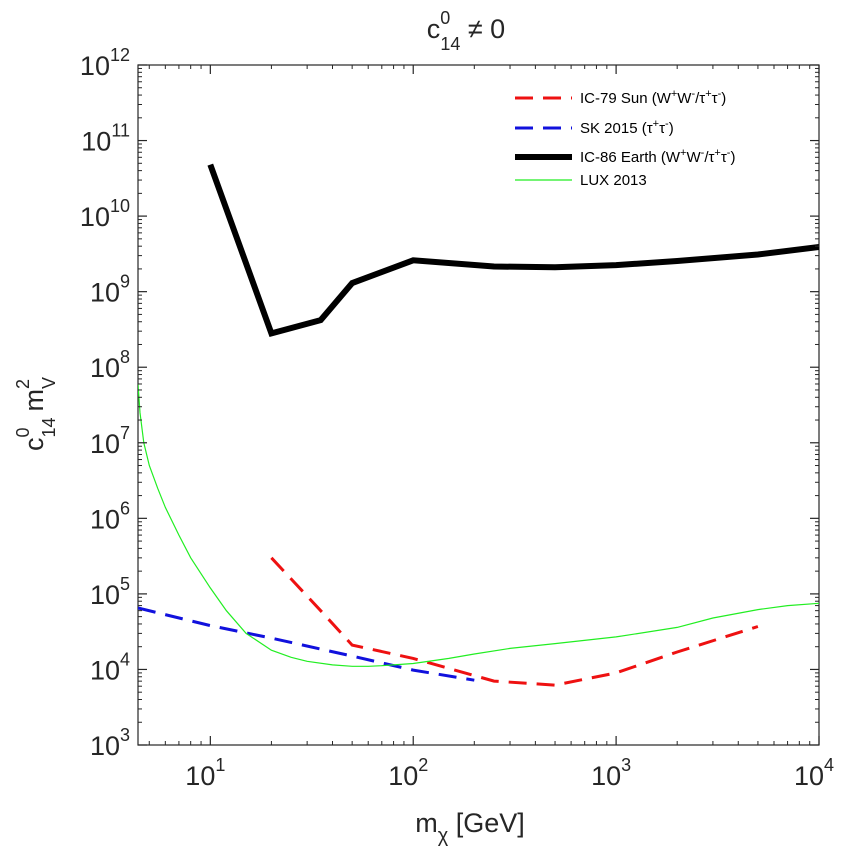  I want to click on x-tick-label-1: 10², so click(408, 773).